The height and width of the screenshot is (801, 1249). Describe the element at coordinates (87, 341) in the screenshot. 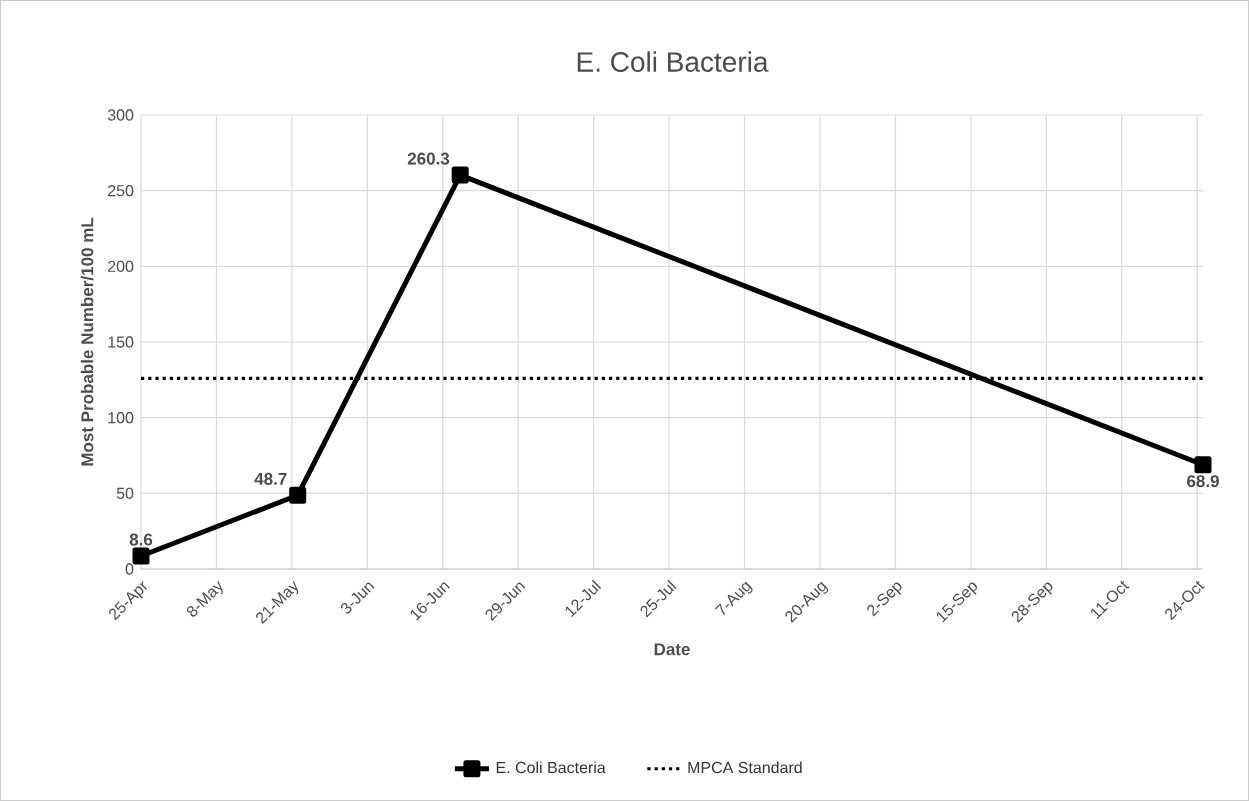

I see `y-axis-title: Most Probable Number/100 mL` at that location.